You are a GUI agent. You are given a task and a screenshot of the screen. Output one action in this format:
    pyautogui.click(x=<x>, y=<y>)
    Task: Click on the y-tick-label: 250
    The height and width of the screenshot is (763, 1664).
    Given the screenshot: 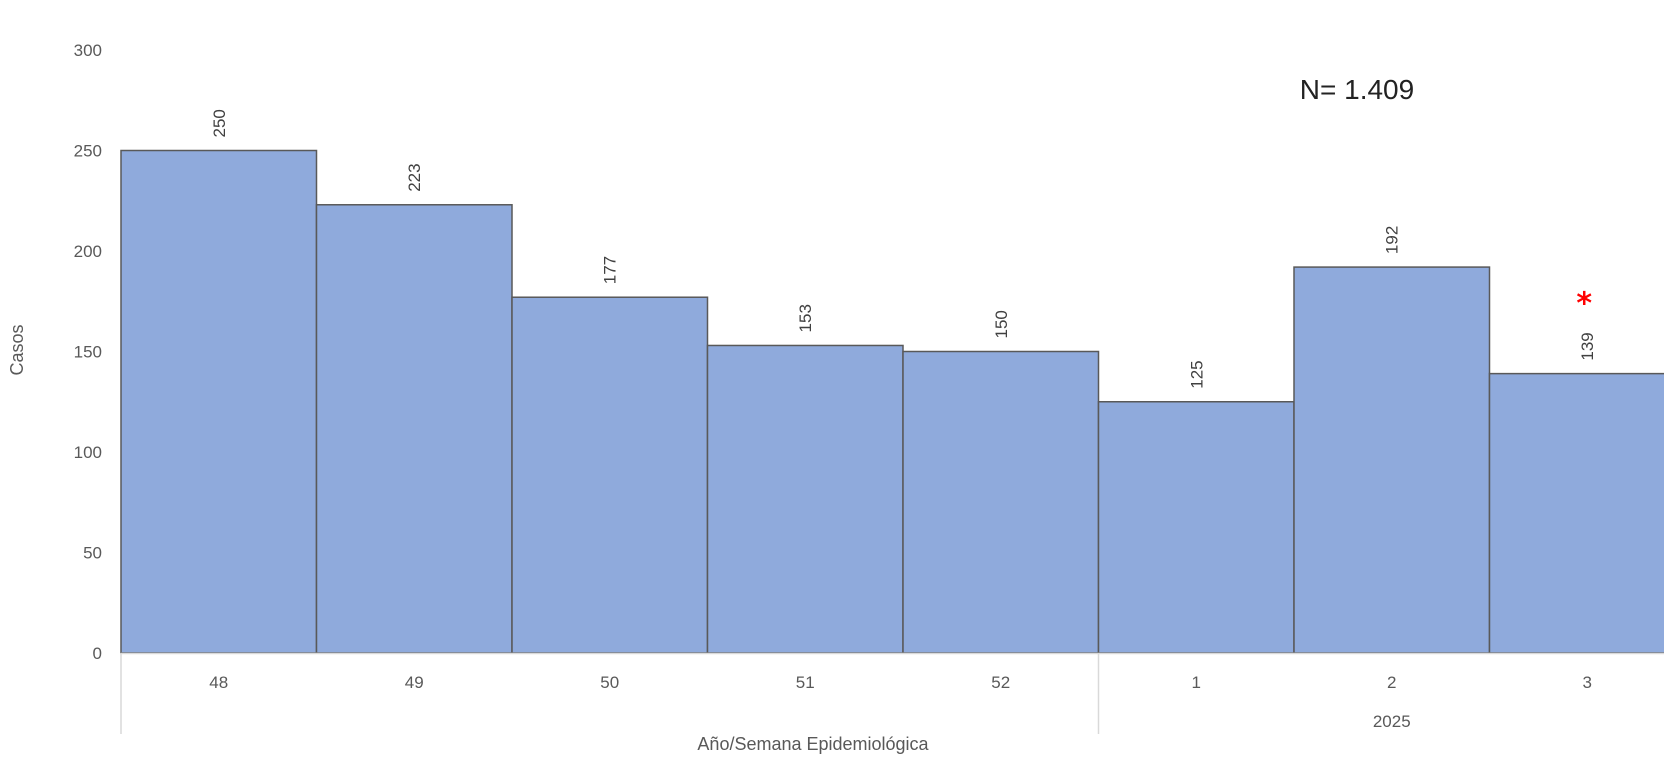 What is the action you would take?
    pyautogui.click(x=88, y=151)
    